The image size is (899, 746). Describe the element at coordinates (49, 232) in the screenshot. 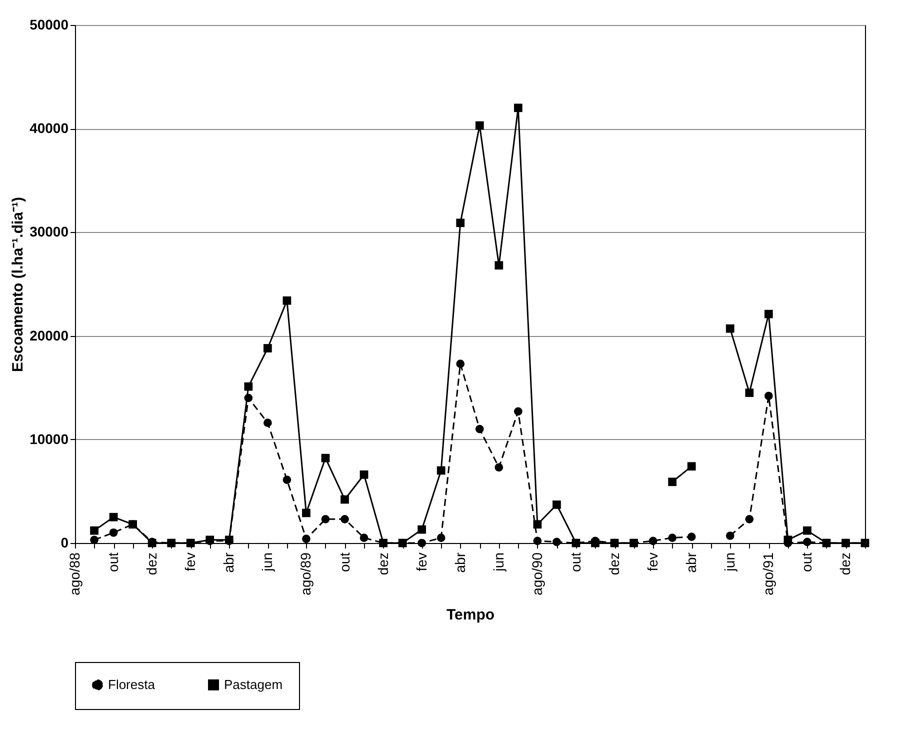

I see `y-tick-label: 30000` at that location.